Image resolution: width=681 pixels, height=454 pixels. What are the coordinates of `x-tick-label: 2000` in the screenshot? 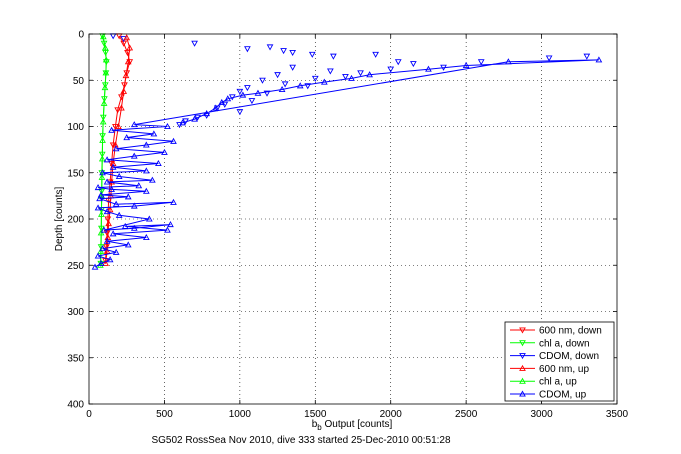 It's located at (391, 414).